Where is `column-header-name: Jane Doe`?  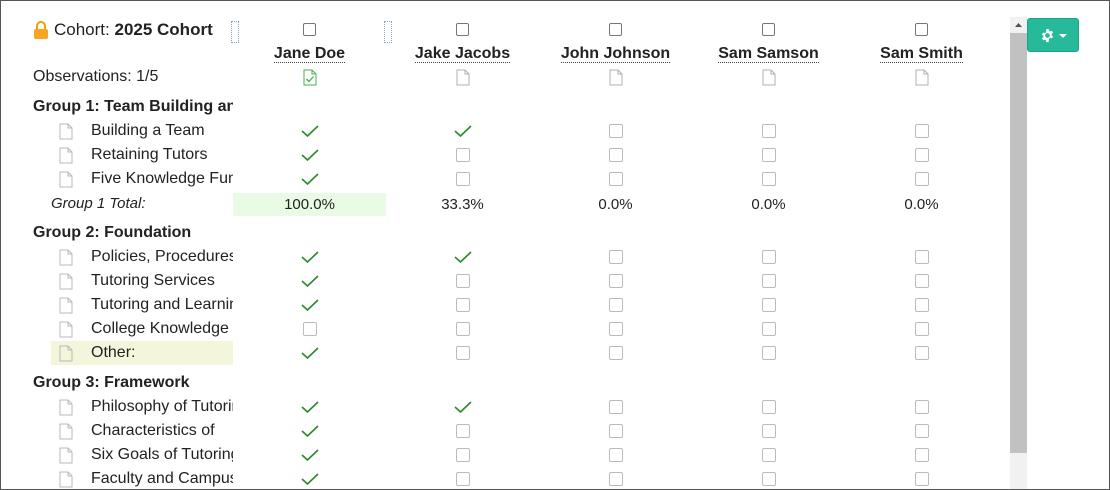 column-header-name: Jane Doe is located at coordinates (309, 54).